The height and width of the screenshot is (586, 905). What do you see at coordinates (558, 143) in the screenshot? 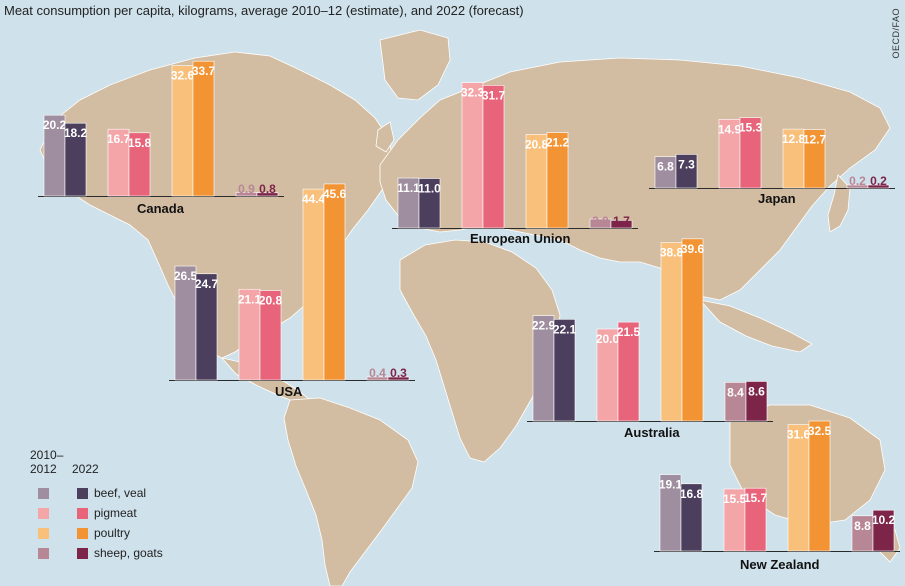
I see `data-label: 21.2` at bounding box center [558, 143].